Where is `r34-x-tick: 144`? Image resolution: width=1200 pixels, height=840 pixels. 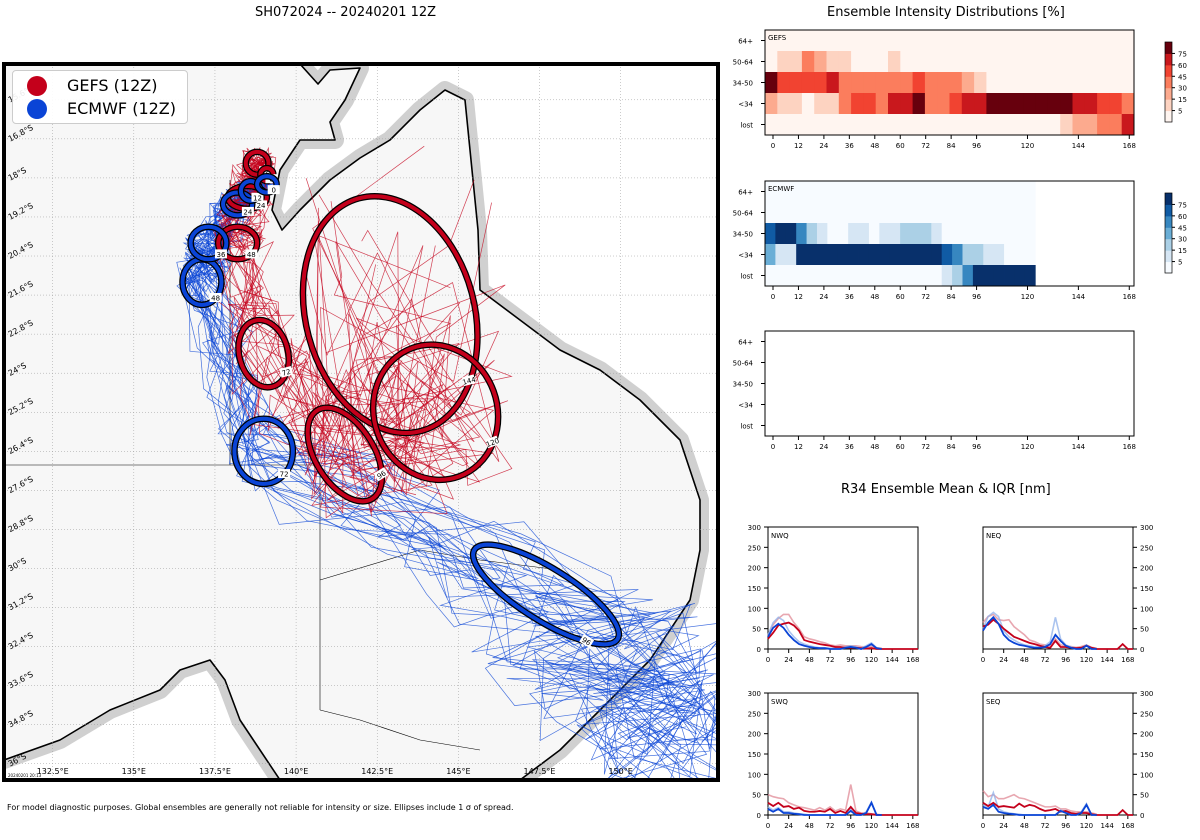
r34-x-tick: 144 is located at coordinates (1107, 660).